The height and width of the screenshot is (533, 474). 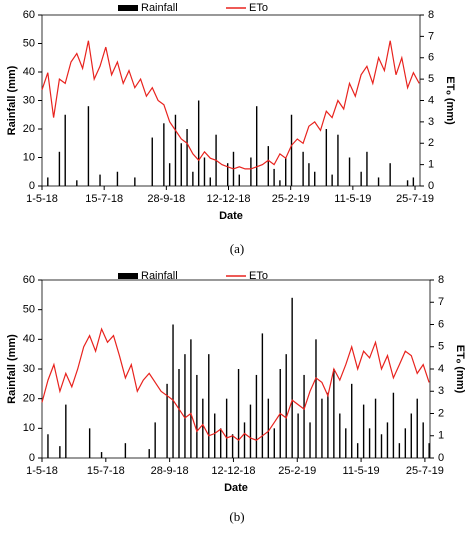 What do you see at coordinates (431, 143) in the screenshot?
I see `y2-tick-label: 2` at bounding box center [431, 143].